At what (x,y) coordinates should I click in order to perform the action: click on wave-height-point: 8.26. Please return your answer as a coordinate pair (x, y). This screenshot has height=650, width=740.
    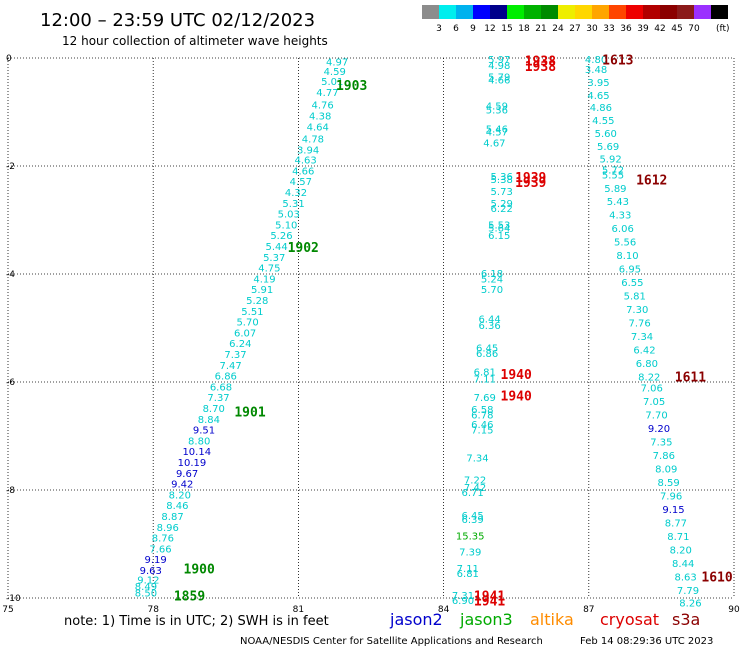
    Looking at the image, I should click on (690, 603).